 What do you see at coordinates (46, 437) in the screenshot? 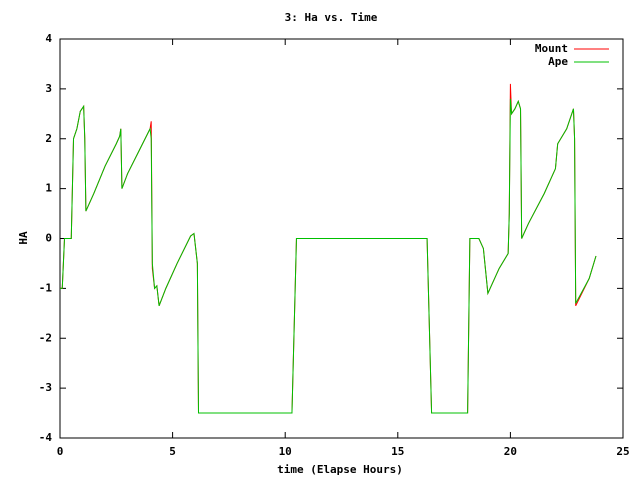
I see `y-tick-label: -4` at bounding box center [46, 437].